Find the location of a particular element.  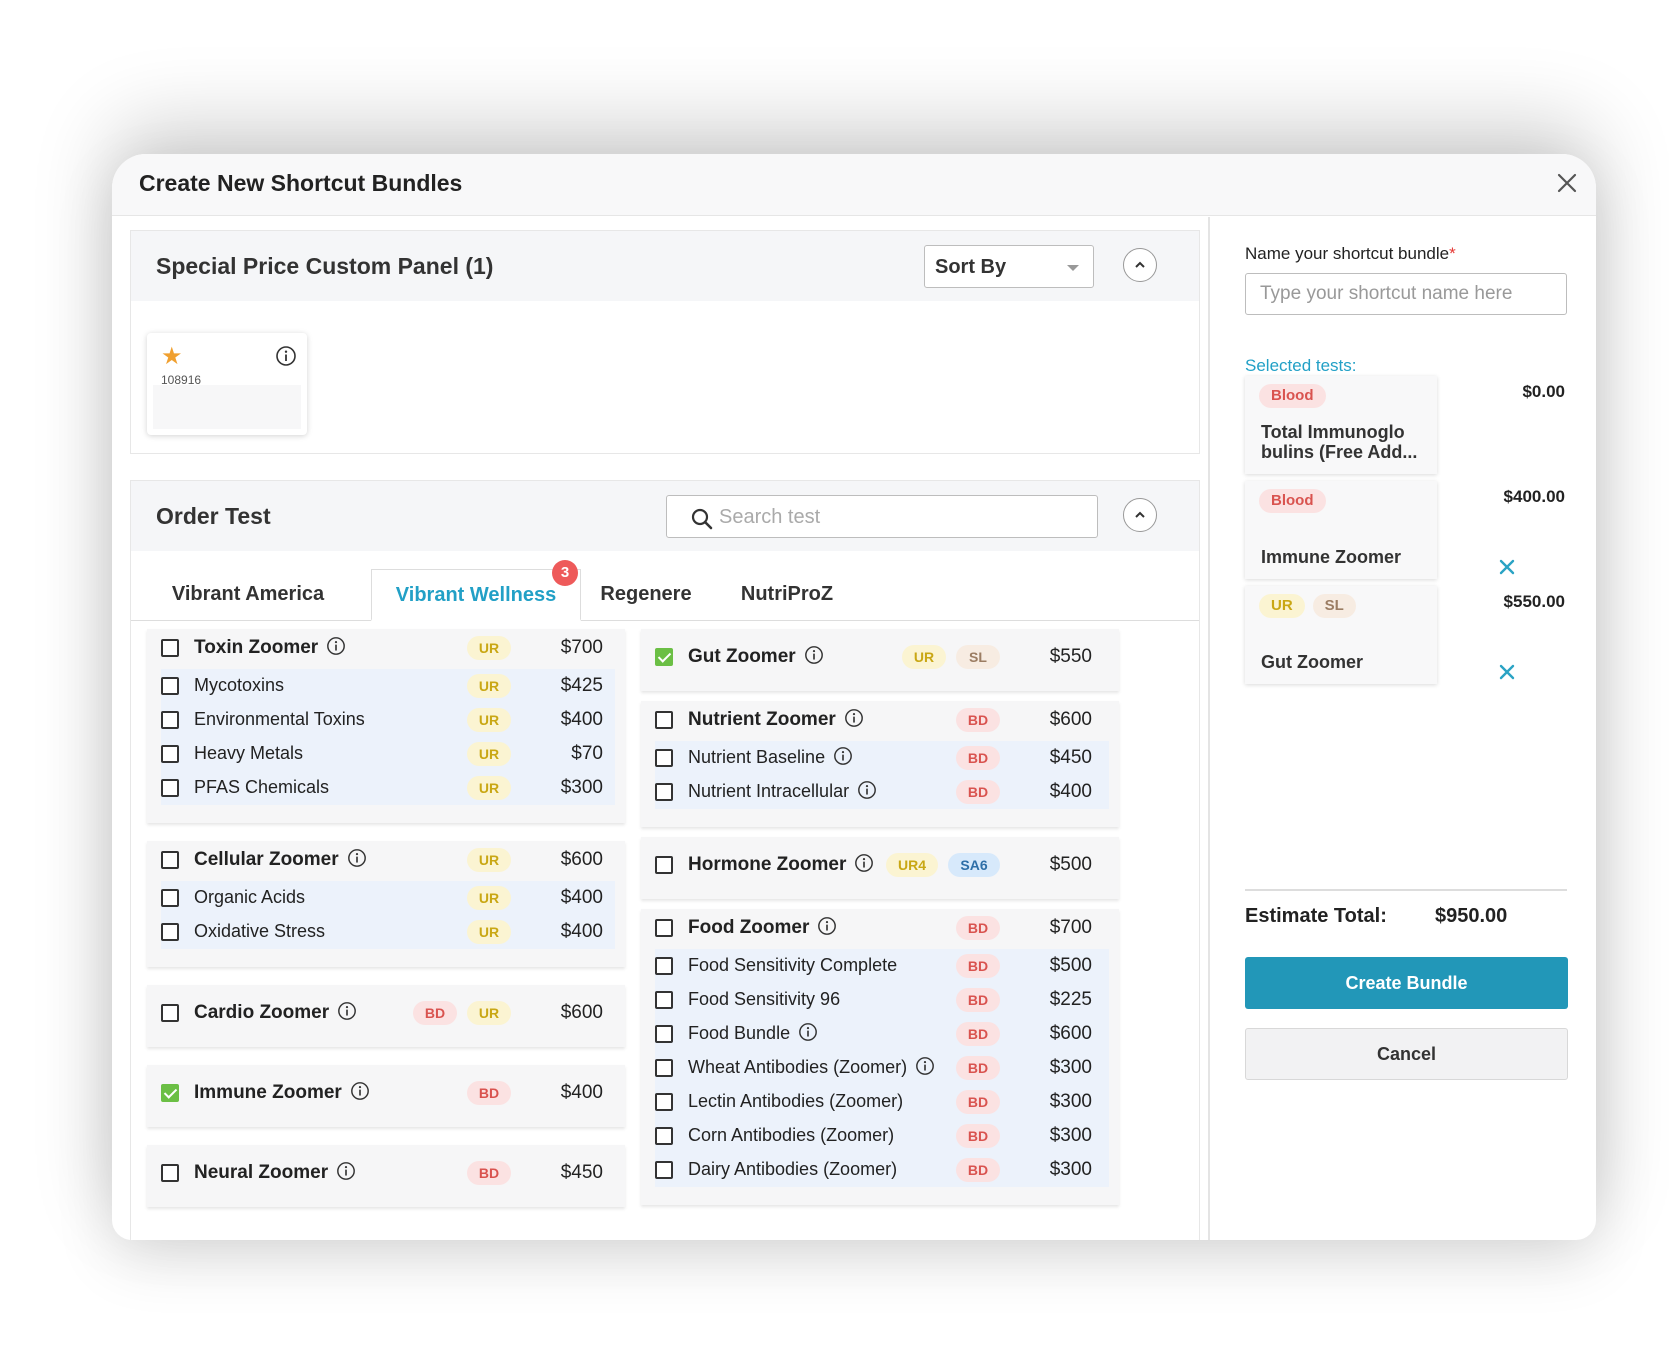

sort-by-select: Sort By is located at coordinates (1009, 266).